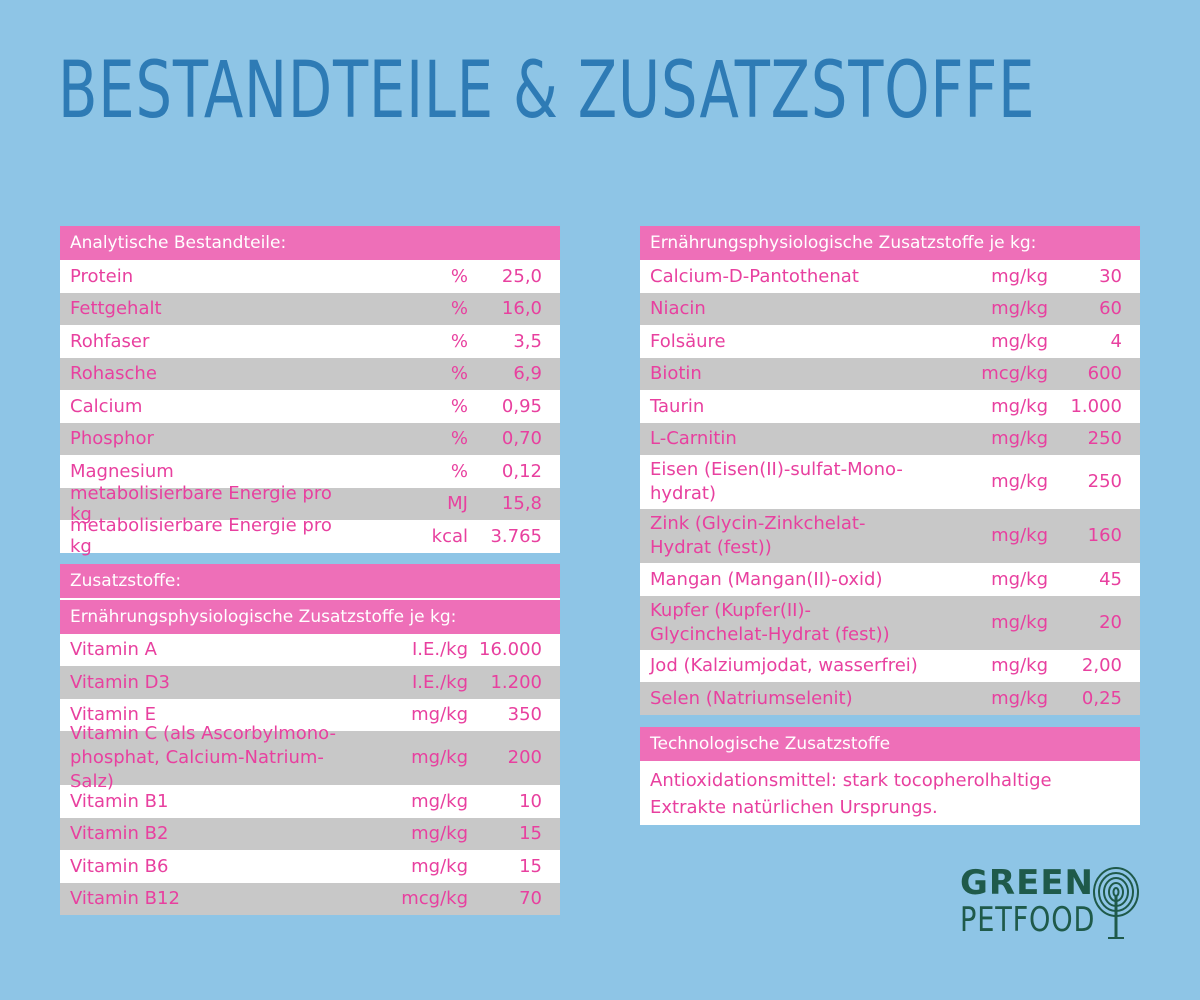  Describe the element at coordinates (310, 898) in the screenshot. I see `table-row: Vitamin B12 mcg/kg 70` at that location.